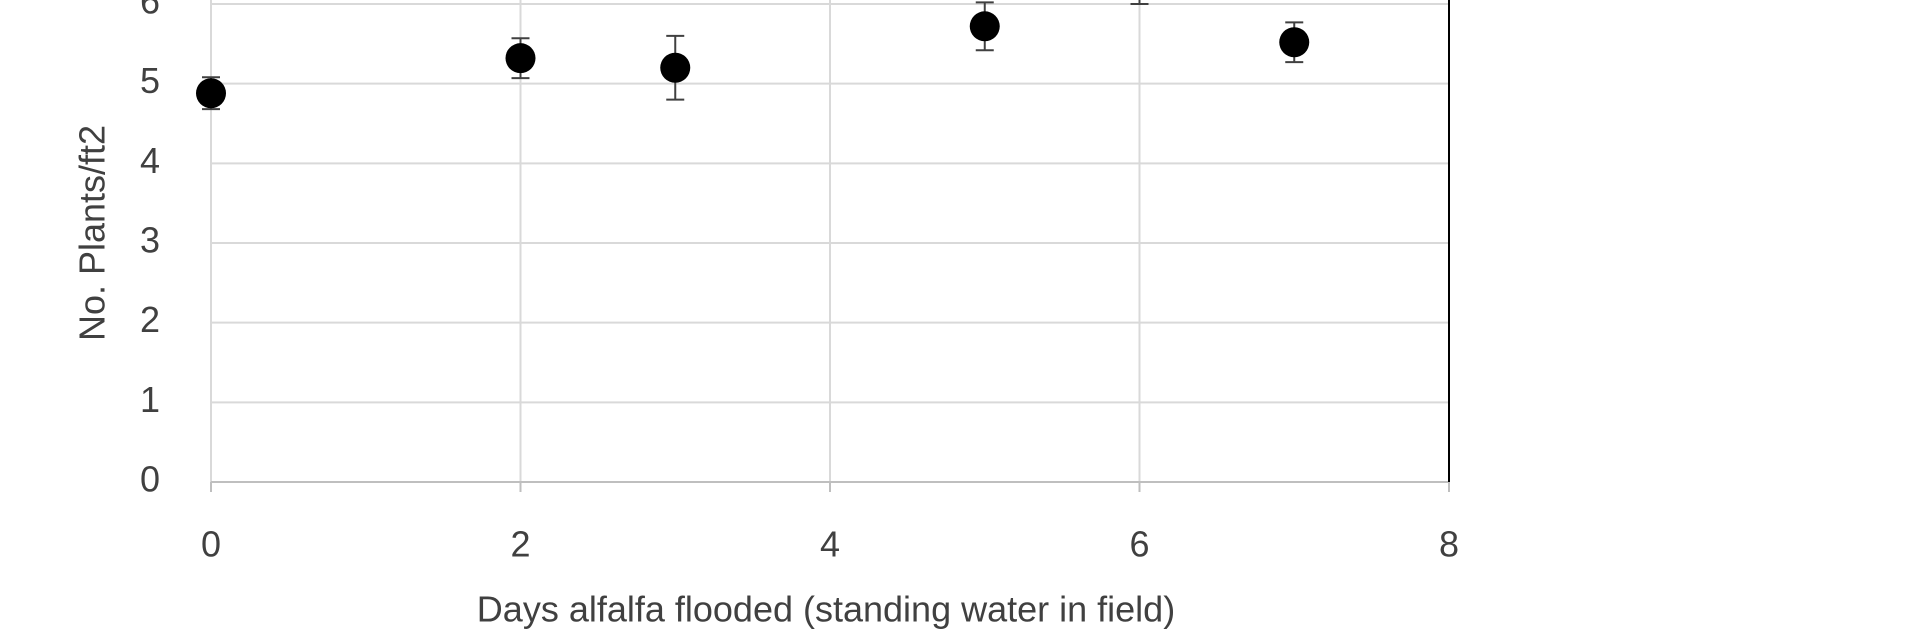 The image size is (1920, 634). I want to click on y-tick-label: 6, so click(150, 11).